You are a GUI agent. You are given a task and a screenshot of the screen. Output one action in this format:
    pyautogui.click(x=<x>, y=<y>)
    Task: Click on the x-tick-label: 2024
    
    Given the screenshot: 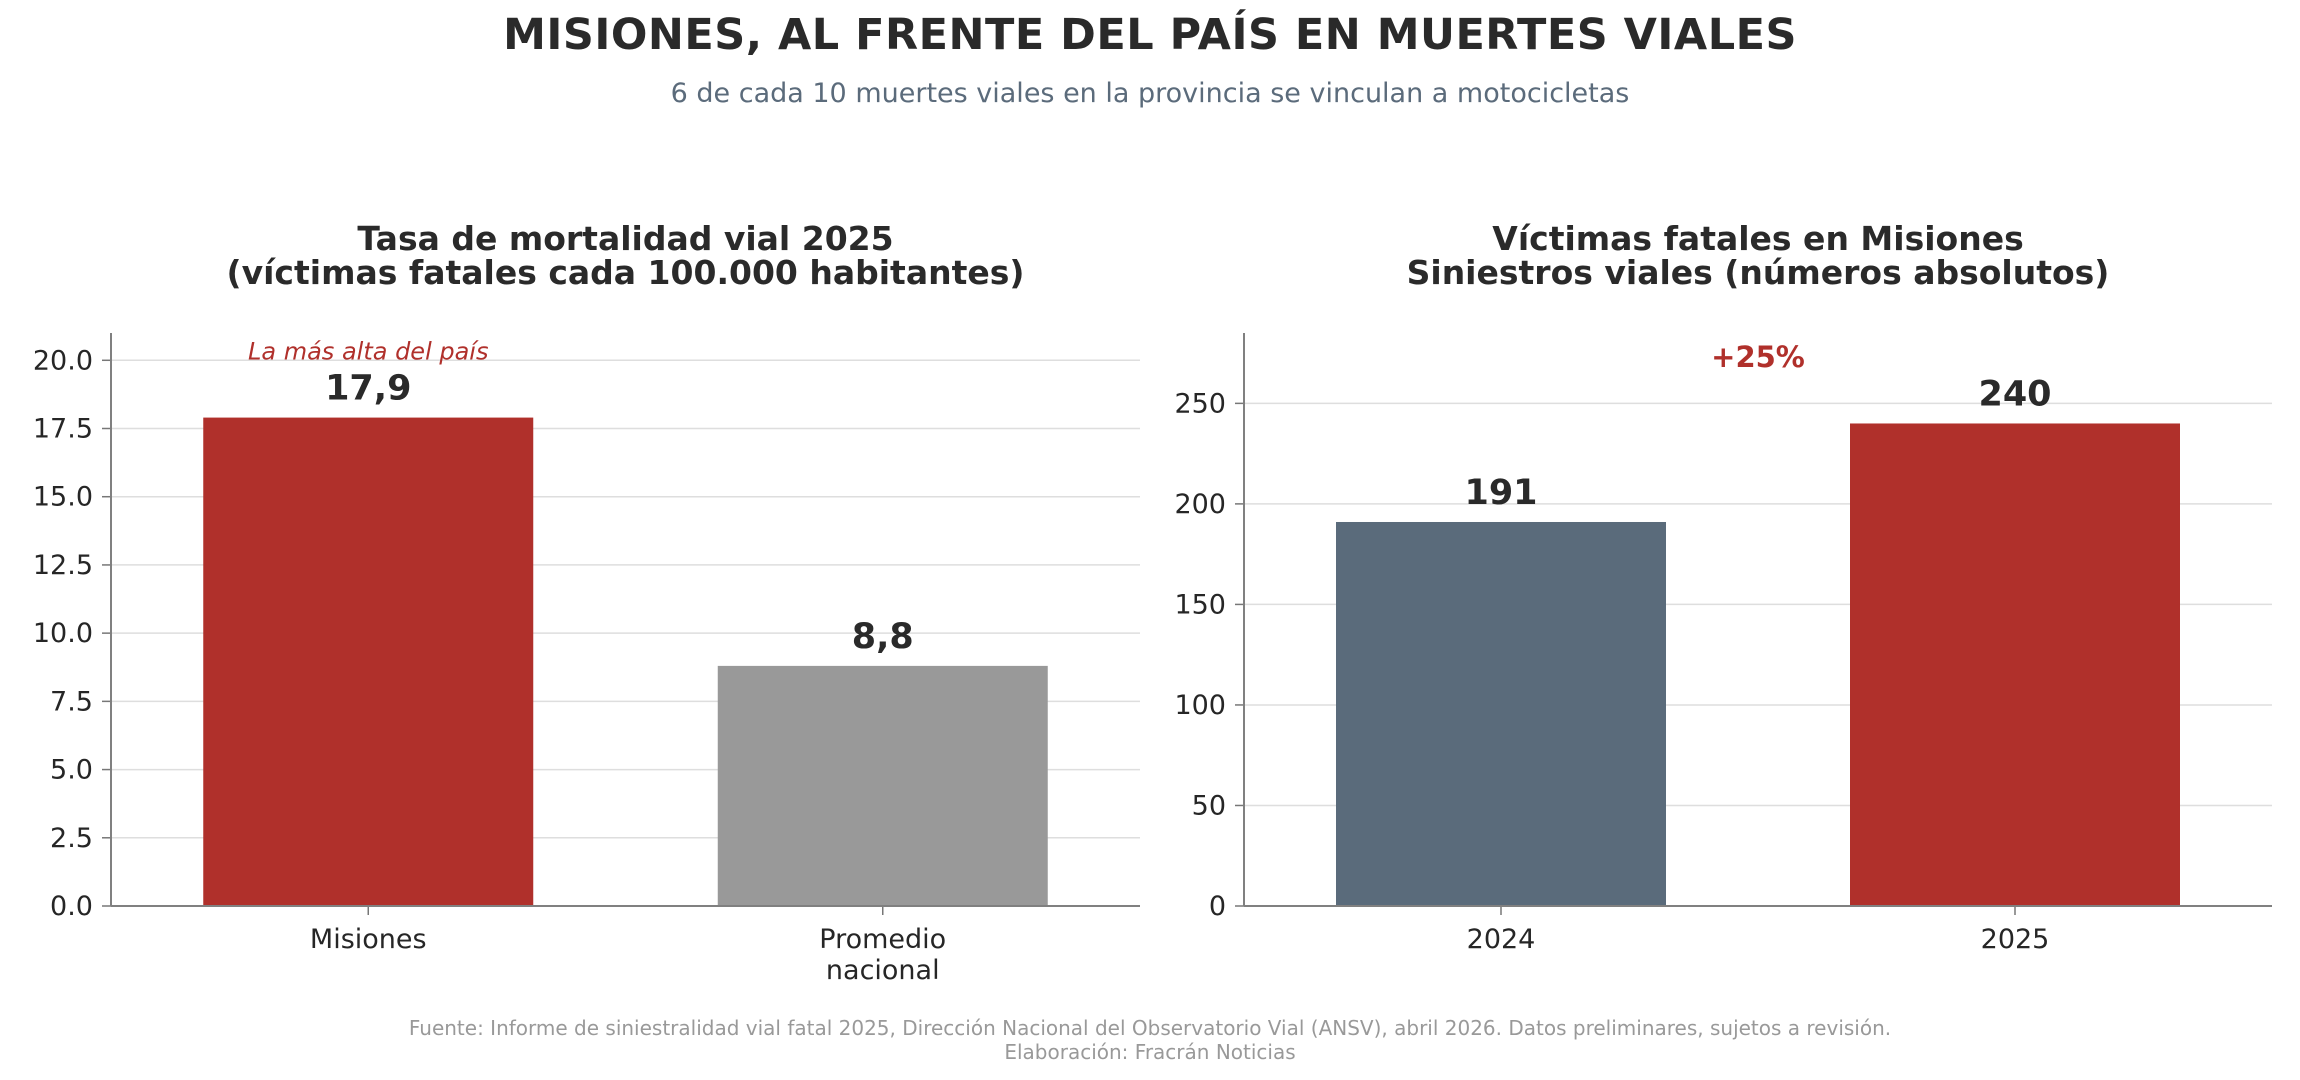 What is the action you would take?
    pyautogui.click(x=1501, y=939)
    